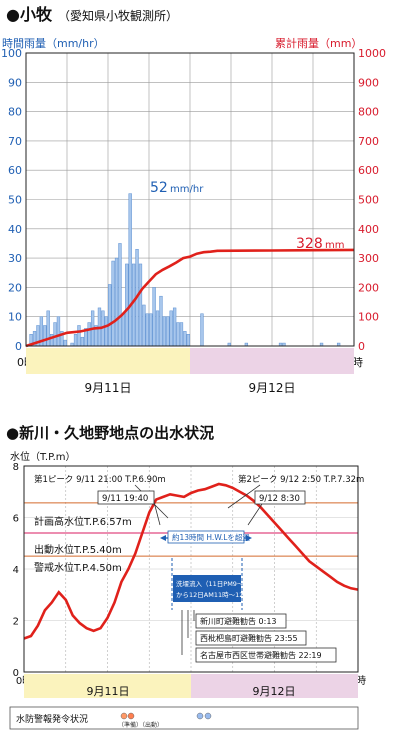  Describe the element at coordinates (108, 691) in the screenshot. I see `water-day-label-sep11: 9月11日` at that location.